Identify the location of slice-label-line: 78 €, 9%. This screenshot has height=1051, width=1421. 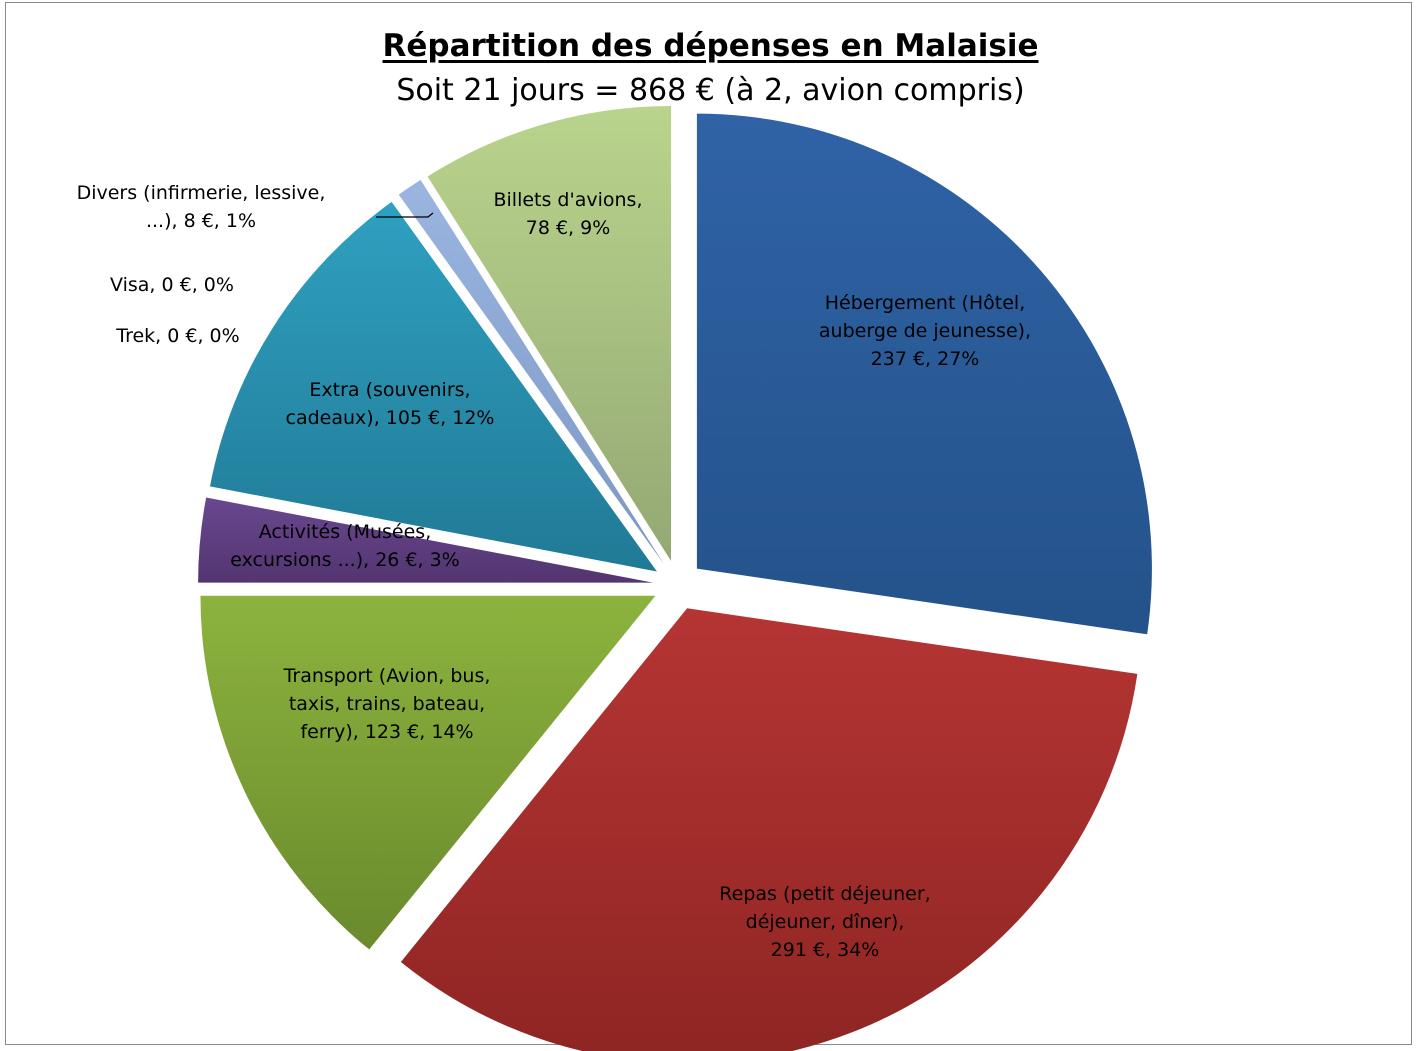
(568, 228).